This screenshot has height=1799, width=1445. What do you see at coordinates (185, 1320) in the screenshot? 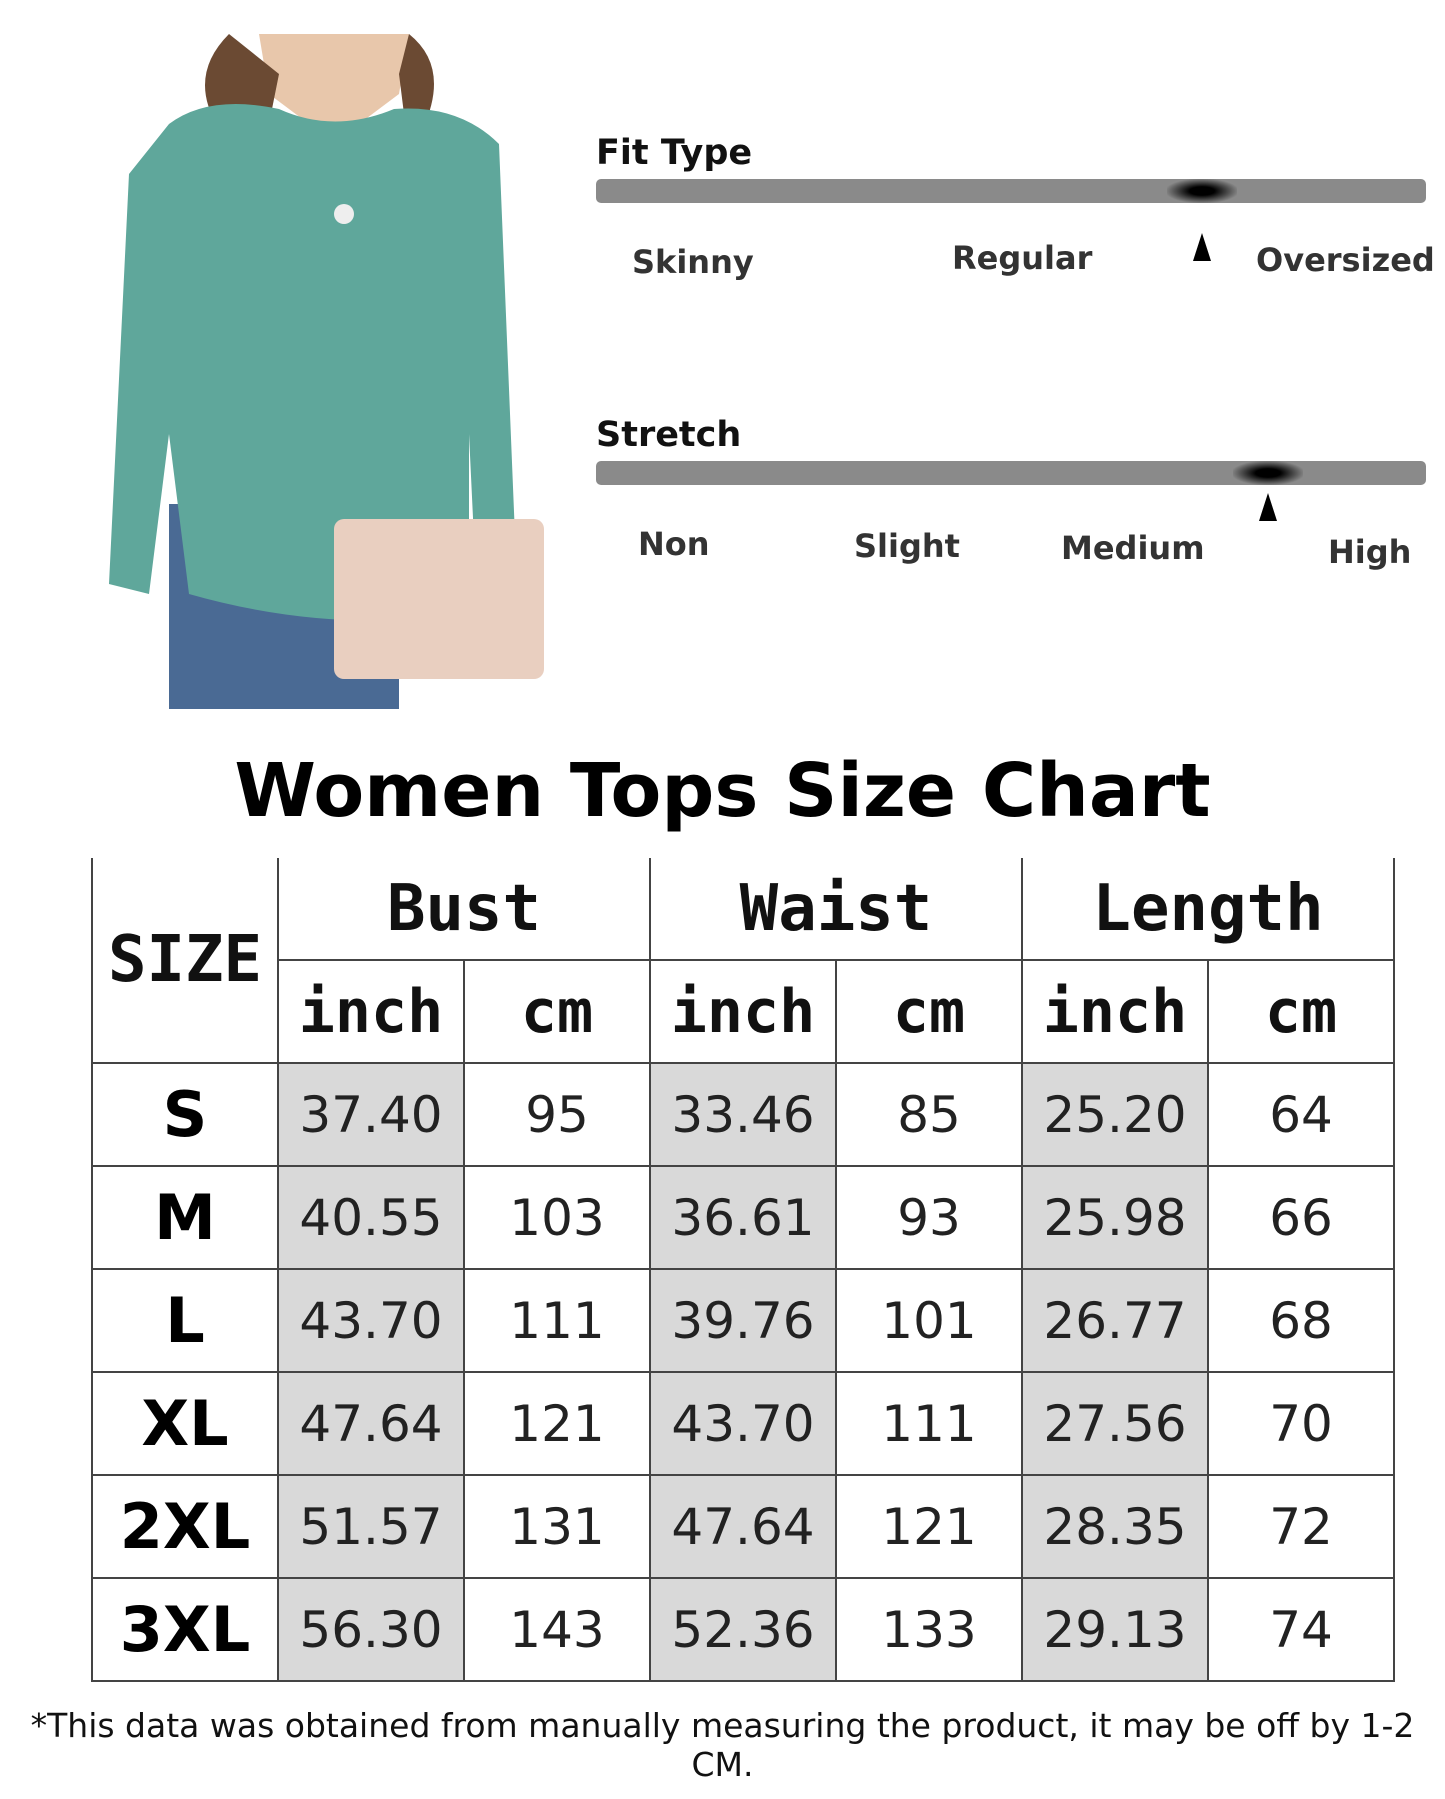
I see `size-cell: L` at bounding box center [185, 1320].